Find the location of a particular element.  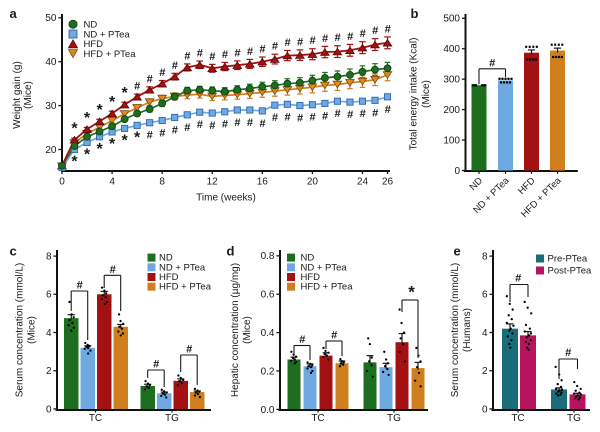

svg-text: 0.8 is located at coordinates (268, 256).